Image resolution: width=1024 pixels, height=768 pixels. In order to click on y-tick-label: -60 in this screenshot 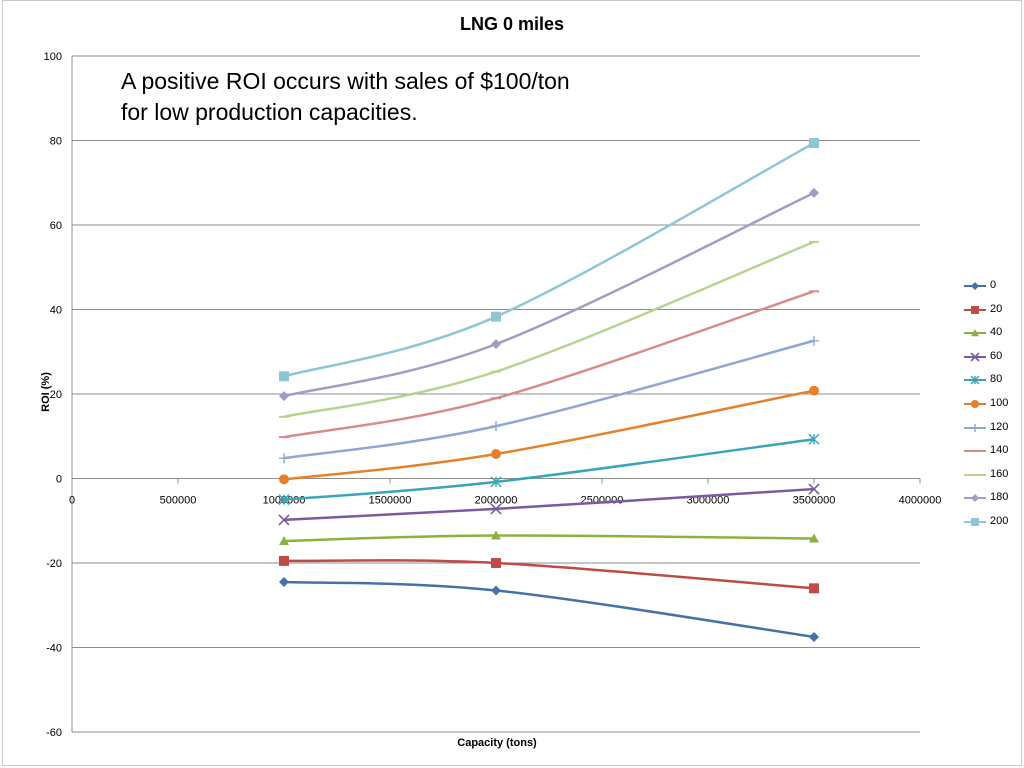, I will do `click(54, 733)`.